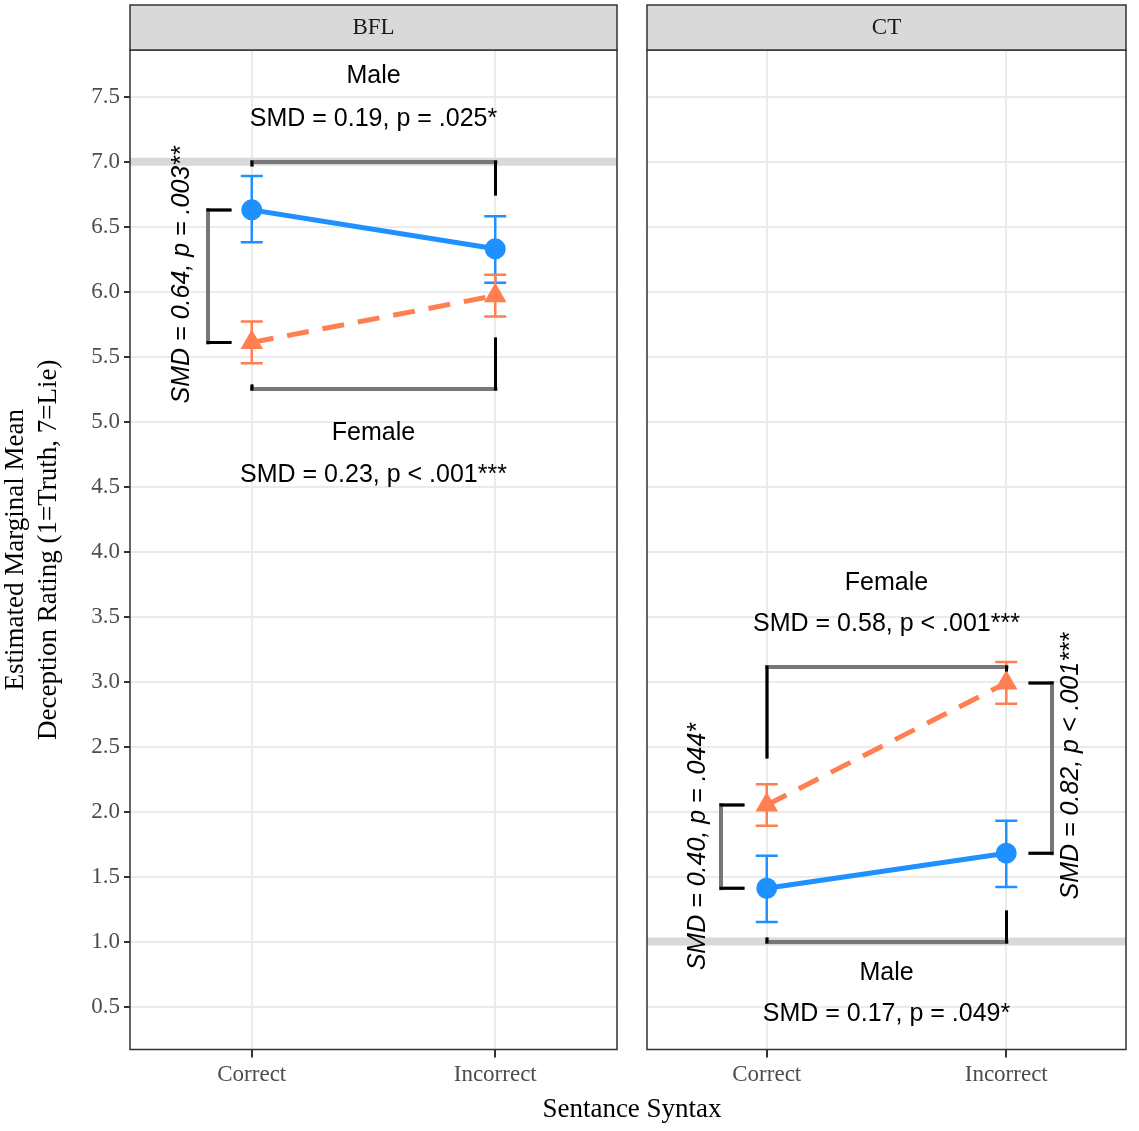 This screenshot has width=1139, height=1131. What do you see at coordinates (105, 615) in the screenshot?
I see `y-tick-label: 3.5` at bounding box center [105, 615].